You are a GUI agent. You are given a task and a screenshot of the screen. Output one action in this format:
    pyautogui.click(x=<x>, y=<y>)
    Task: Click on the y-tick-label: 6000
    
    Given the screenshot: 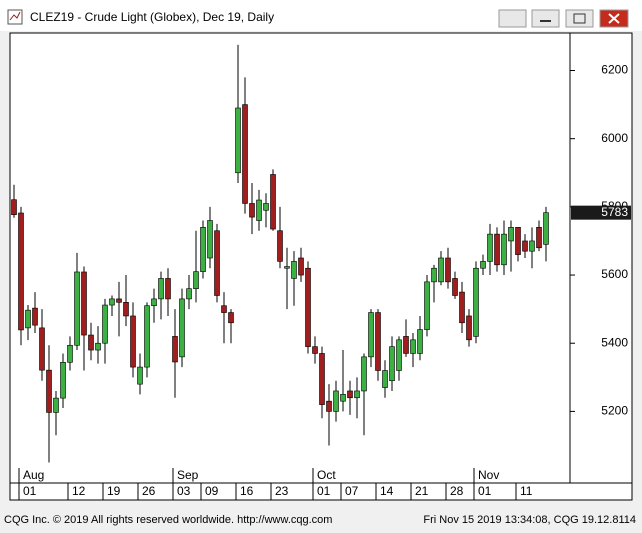 What is the action you would take?
    pyautogui.click(x=614, y=138)
    